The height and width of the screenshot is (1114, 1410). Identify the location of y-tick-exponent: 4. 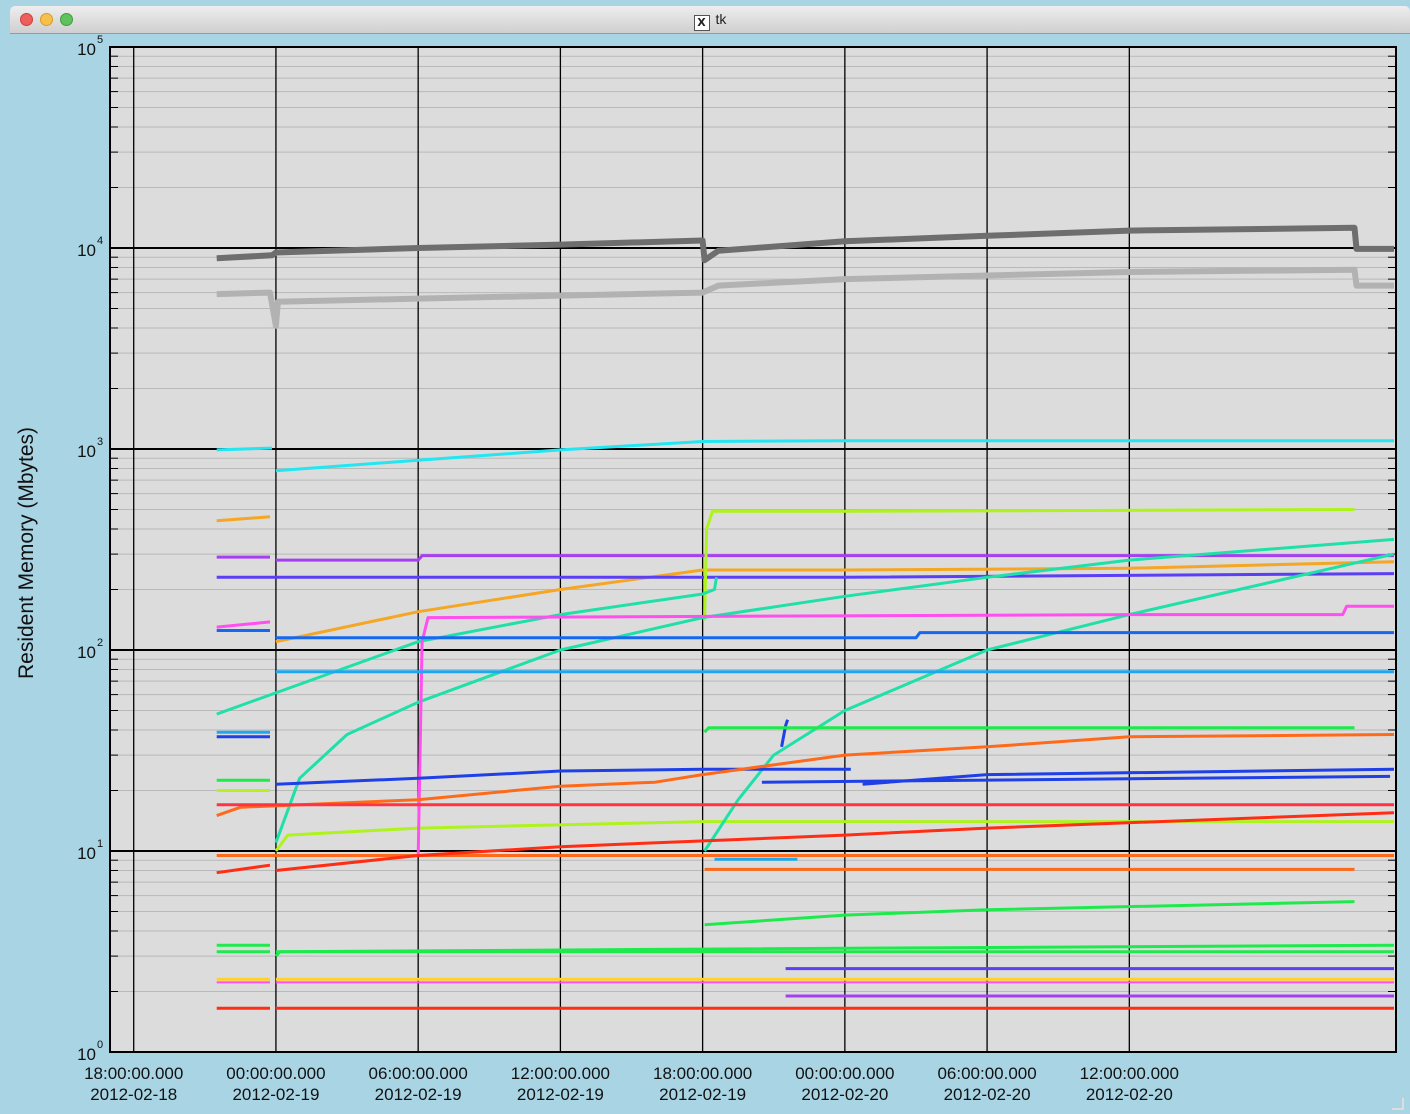
(100, 241).